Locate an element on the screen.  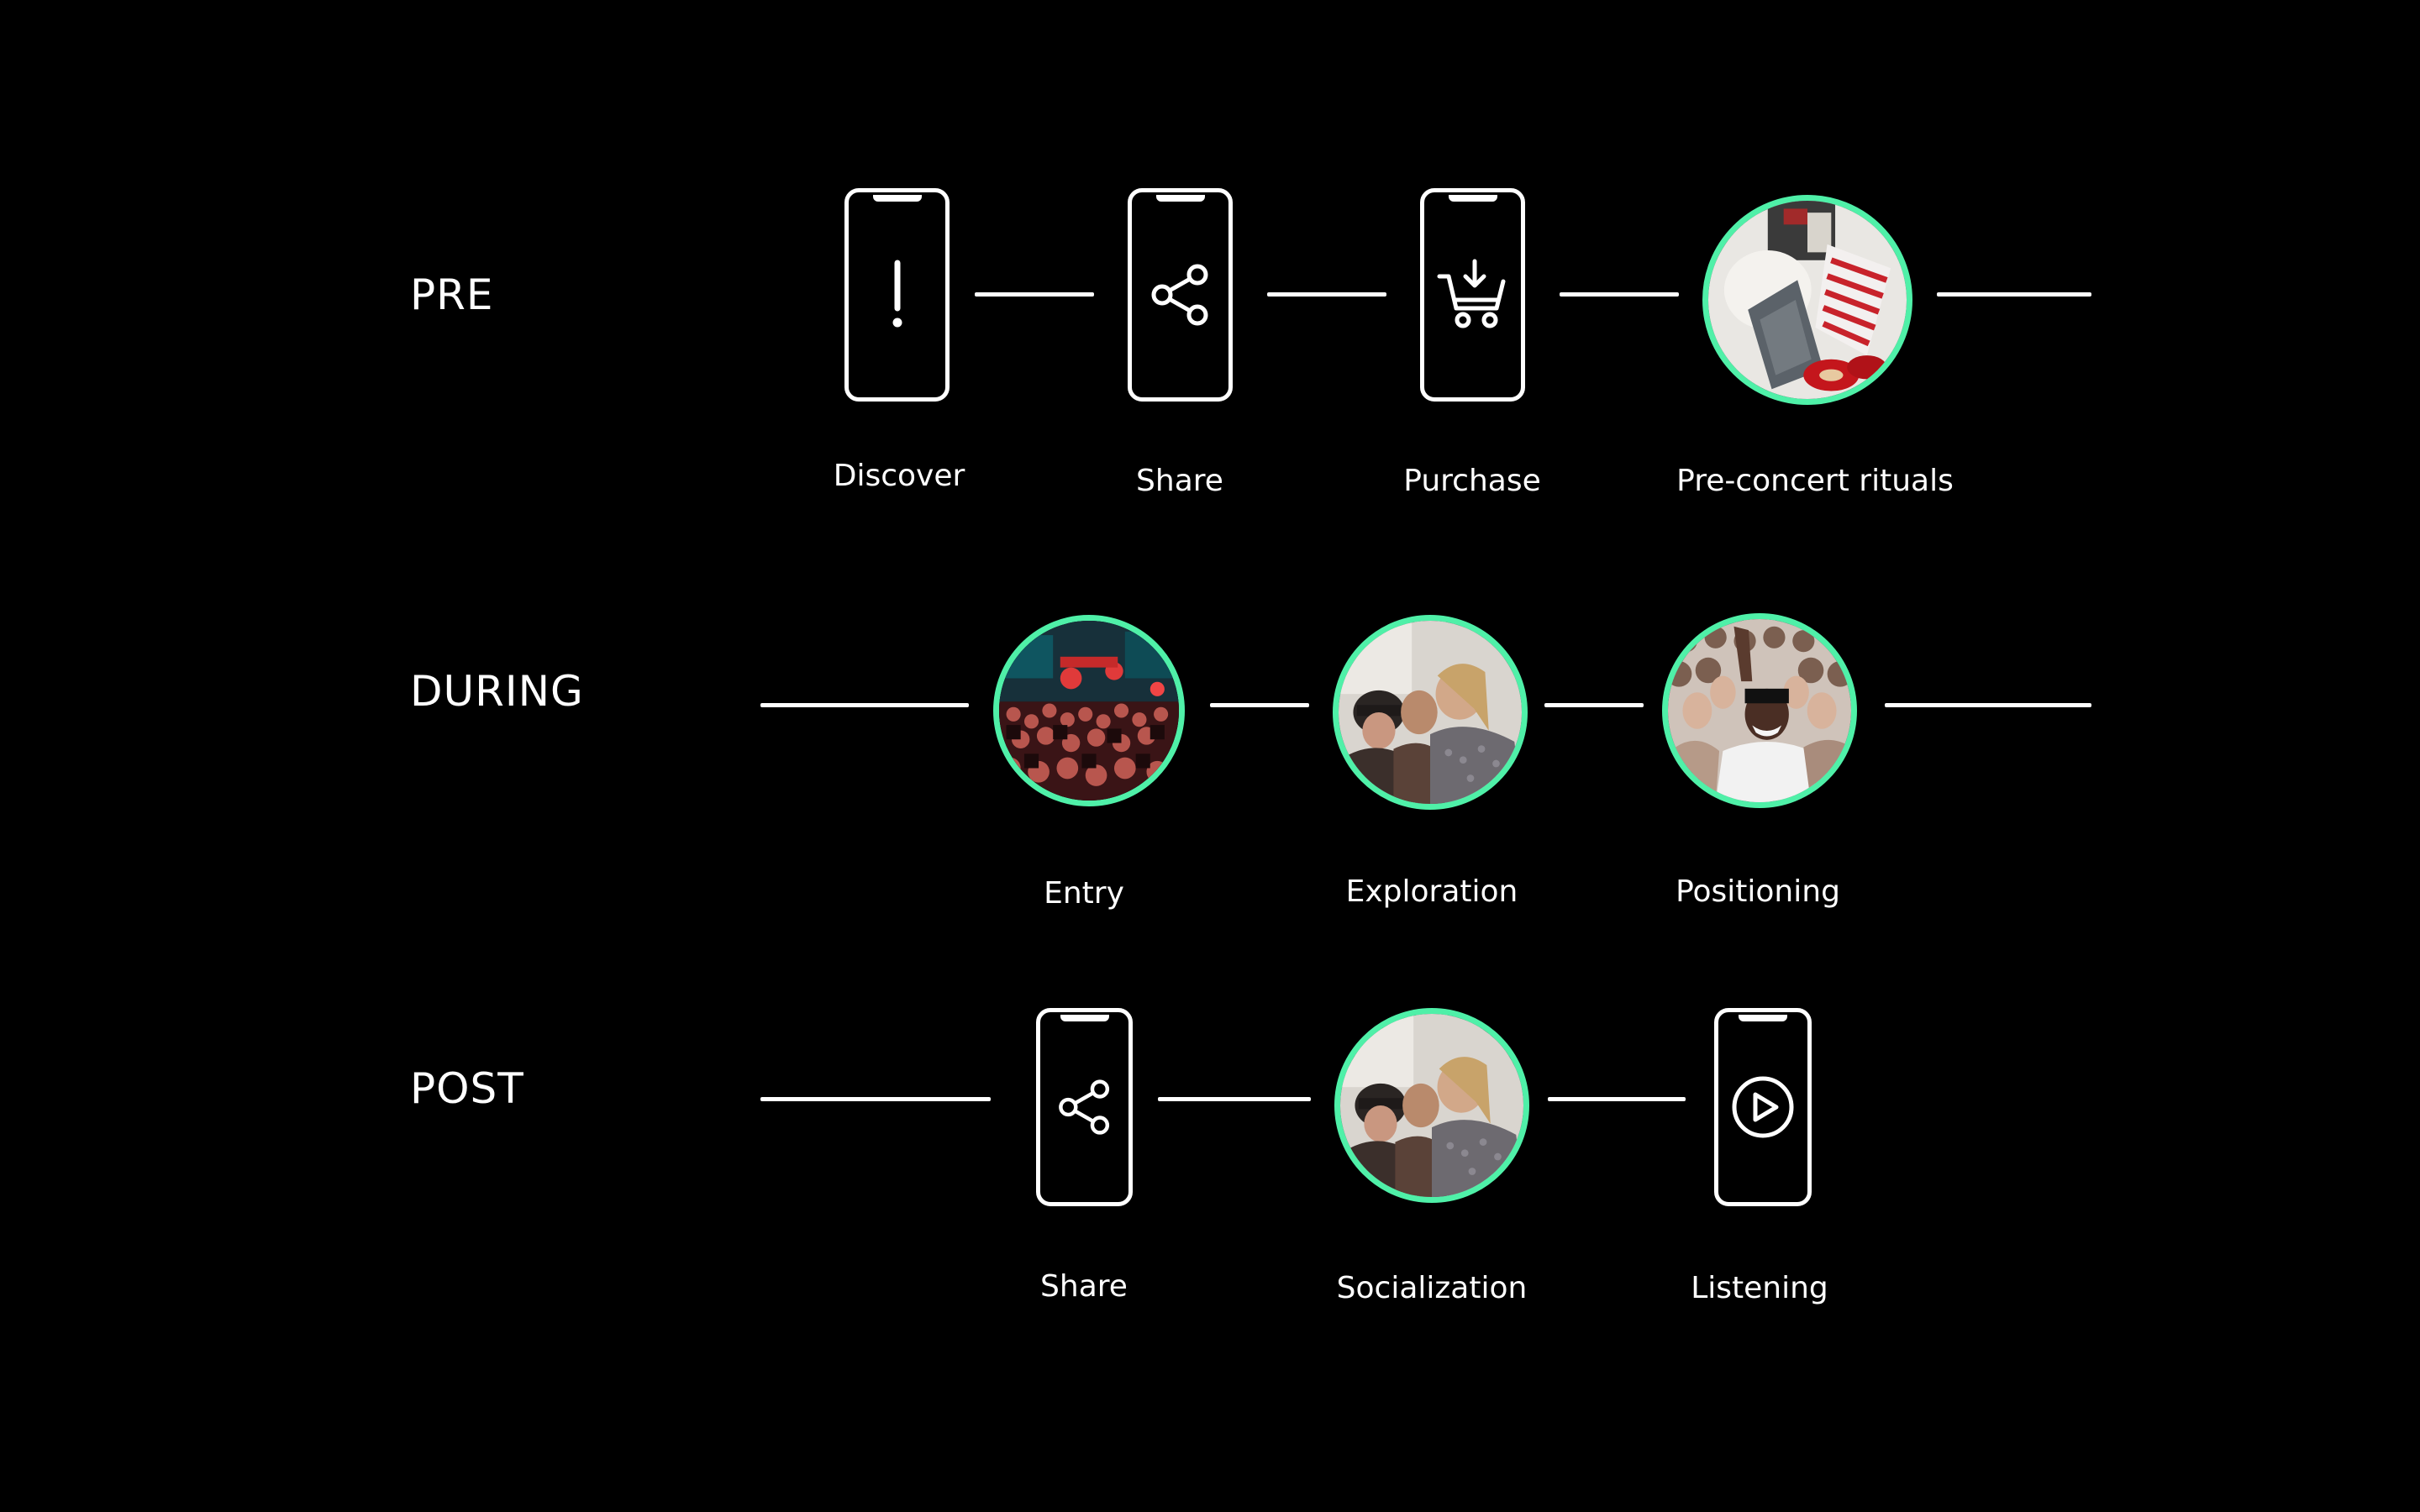
cart-download-icon is located at coordinates (1471, 293).